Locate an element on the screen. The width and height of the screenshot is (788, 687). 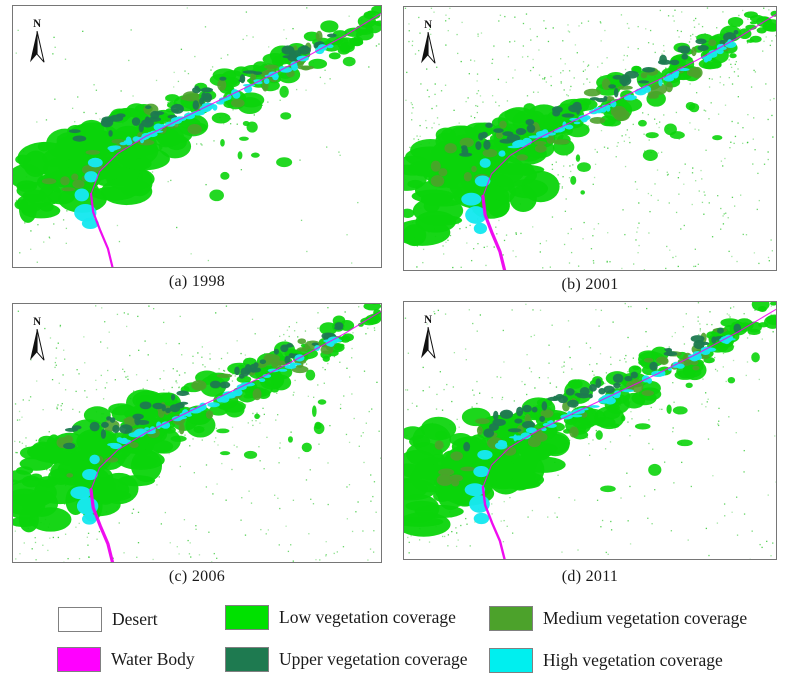
legend-label-high-vegetation: High vegetation coverage is located at coordinates (633, 660).